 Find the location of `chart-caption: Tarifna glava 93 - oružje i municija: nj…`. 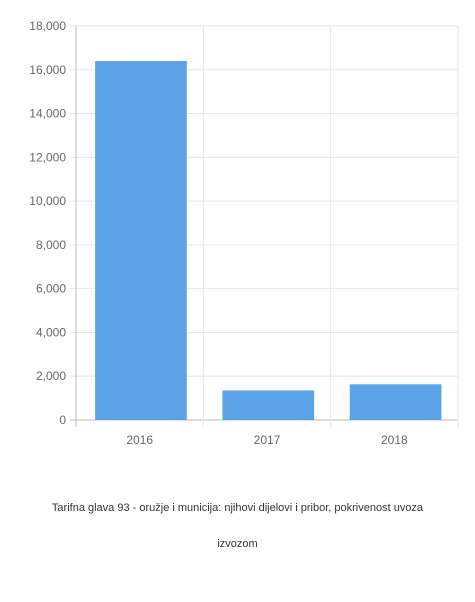

chart-caption: Tarifna glava 93 - oružje i municija: nj… is located at coordinates (237, 526).